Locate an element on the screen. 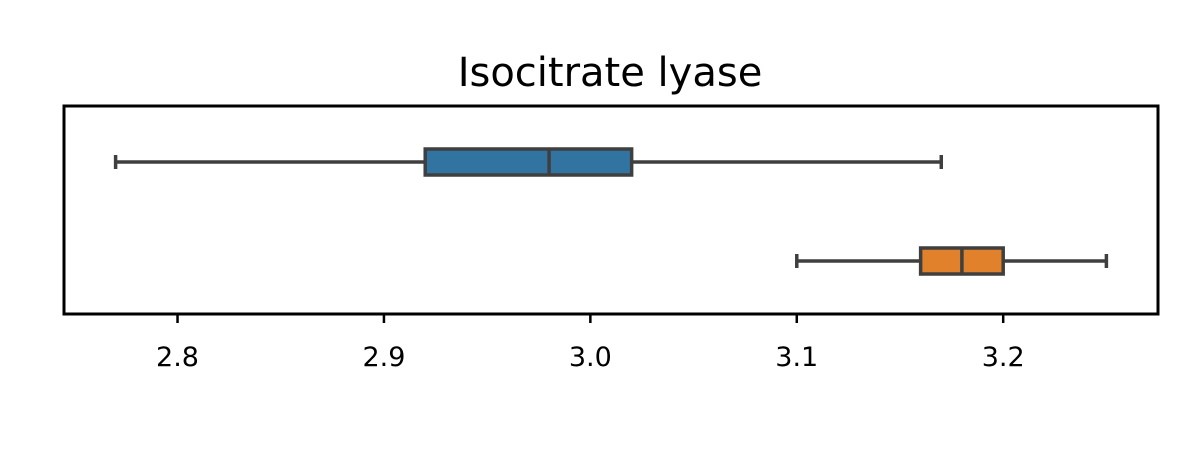 The width and height of the screenshot is (1200, 450). x-axis: 2.8 2.9 3.0 3.1 3.2 is located at coordinates (590, 343).